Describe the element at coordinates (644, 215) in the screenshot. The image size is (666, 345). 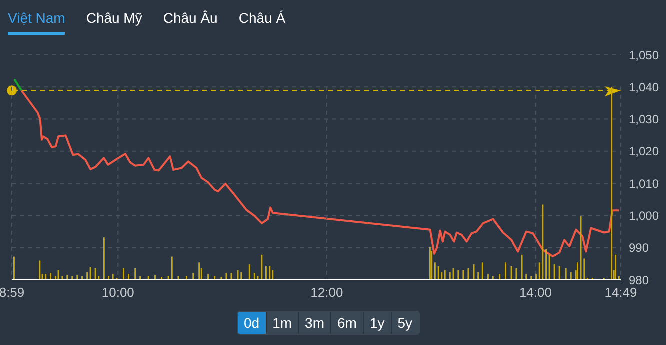
I see `y-tick-label: 1,000` at that location.